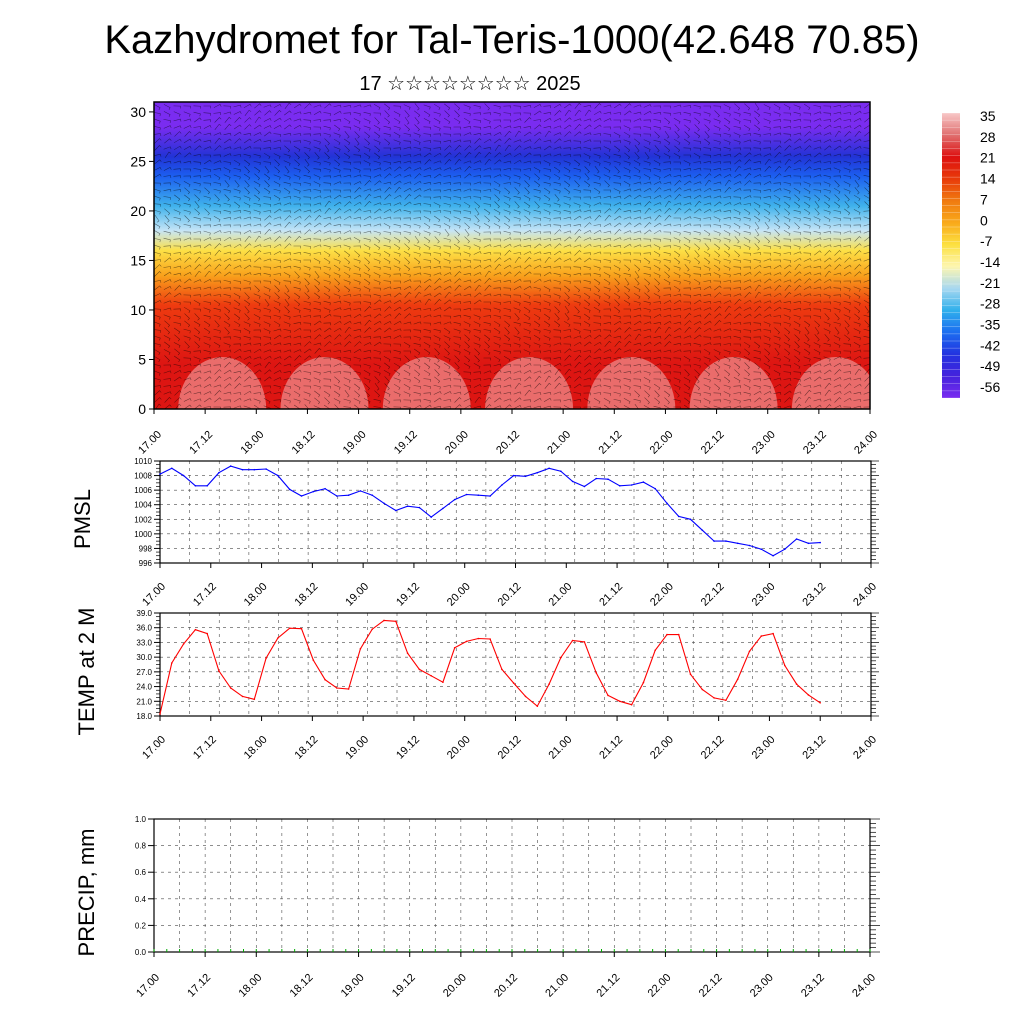 This screenshot has width=1024, height=1024. What do you see at coordinates (146, 563) in the screenshot?
I see `y-tick-label: 996` at bounding box center [146, 563].